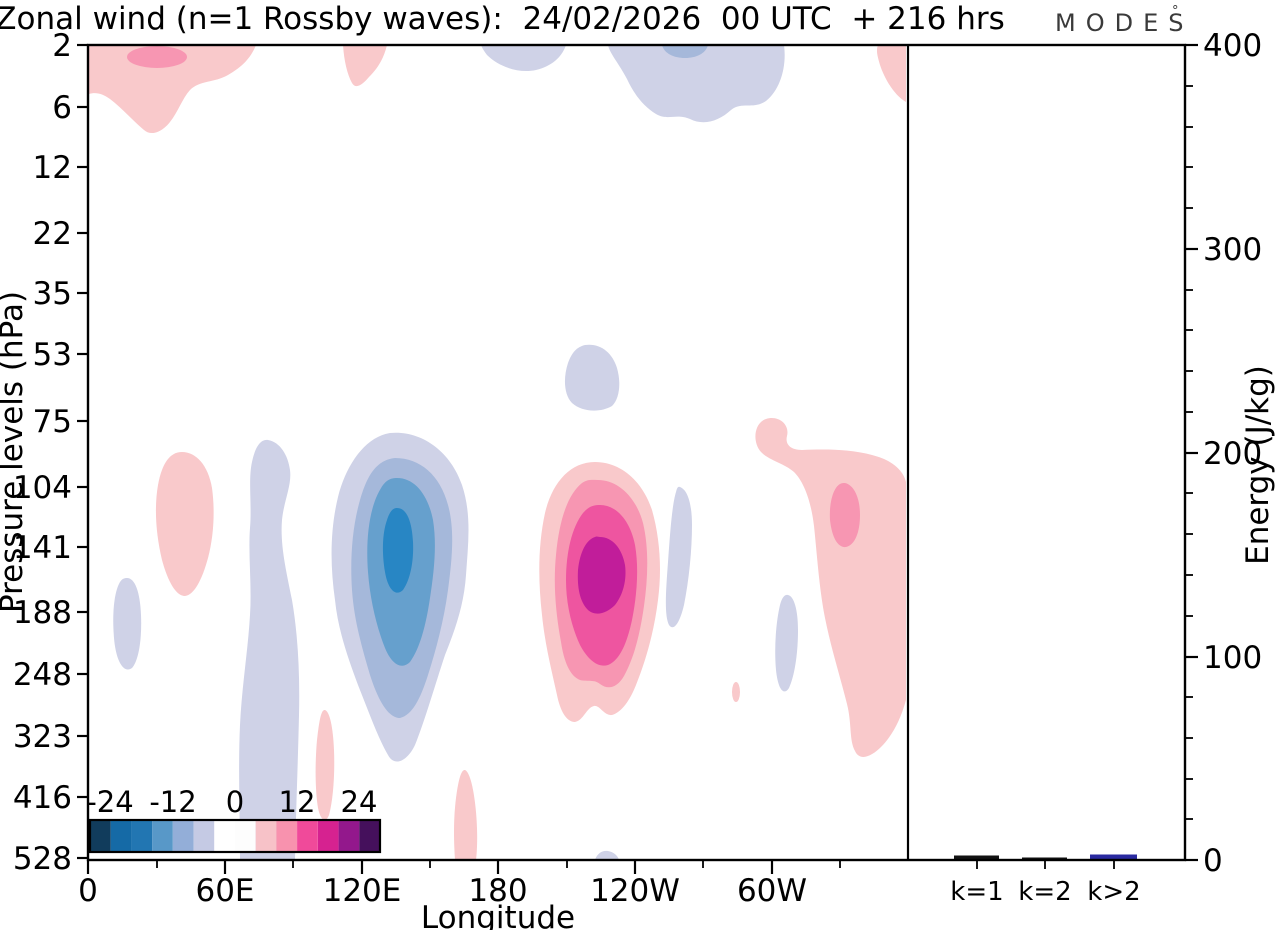 The width and height of the screenshot is (1280, 930). Describe the element at coordinates (1124, 23) in the screenshot. I see `modes-logo-text: MODES` at that location.